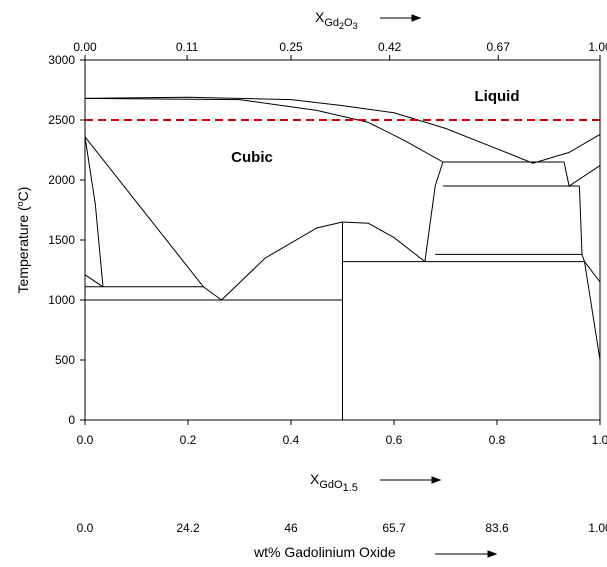 The width and height of the screenshot is (607, 567). What do you see at coordinates (599, 440) in the screenshot?
I see `x-tick-label: 1.0` at bounding box center [599, 440].